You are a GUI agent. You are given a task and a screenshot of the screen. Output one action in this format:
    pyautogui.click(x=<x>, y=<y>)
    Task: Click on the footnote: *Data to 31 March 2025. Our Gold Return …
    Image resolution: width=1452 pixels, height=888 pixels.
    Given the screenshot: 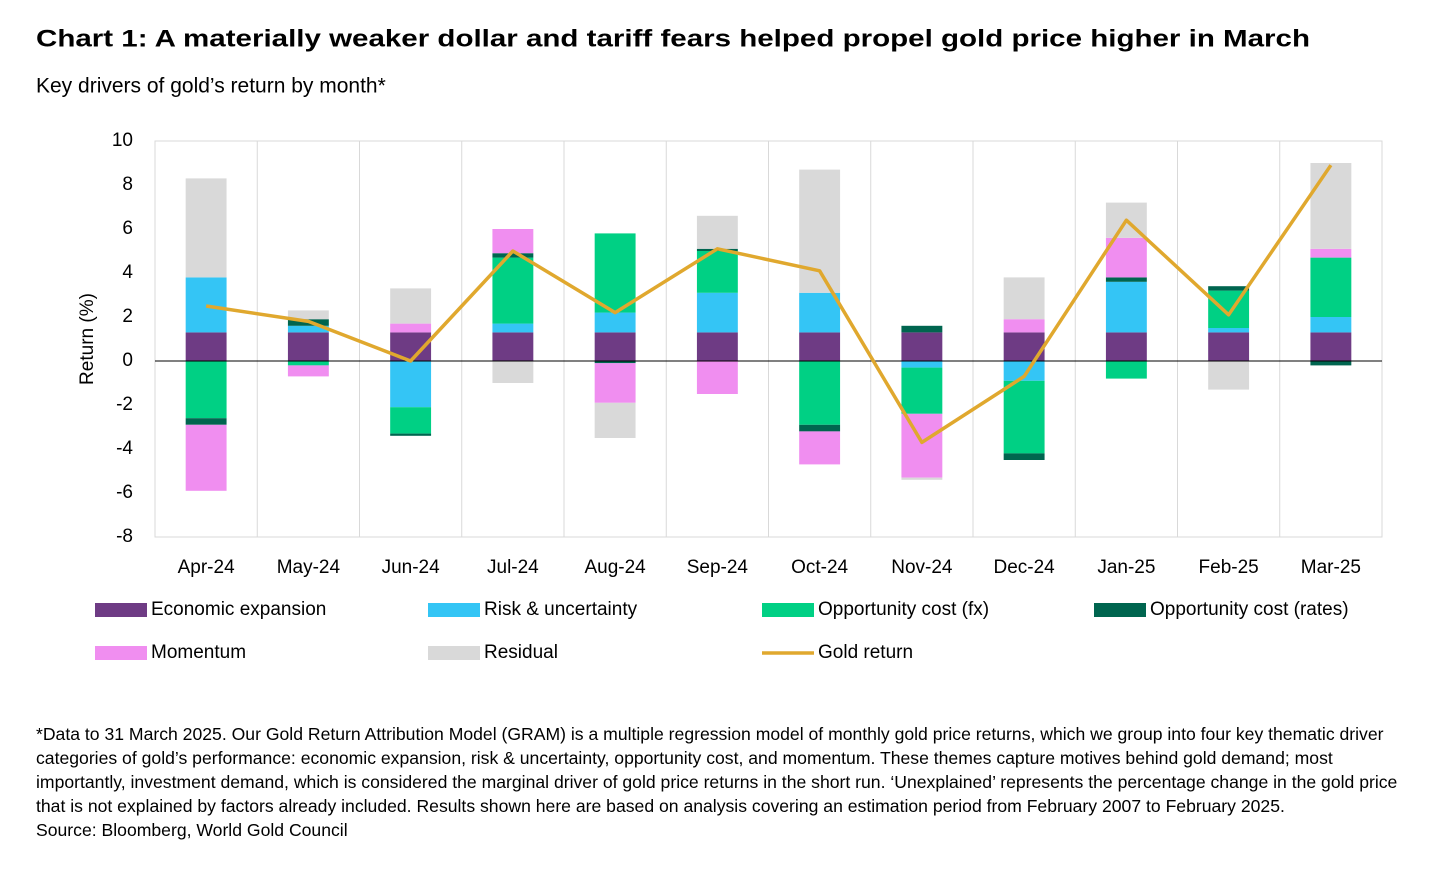 What is the action you would take?
    pyautogui.click(x=728, y=782)
    